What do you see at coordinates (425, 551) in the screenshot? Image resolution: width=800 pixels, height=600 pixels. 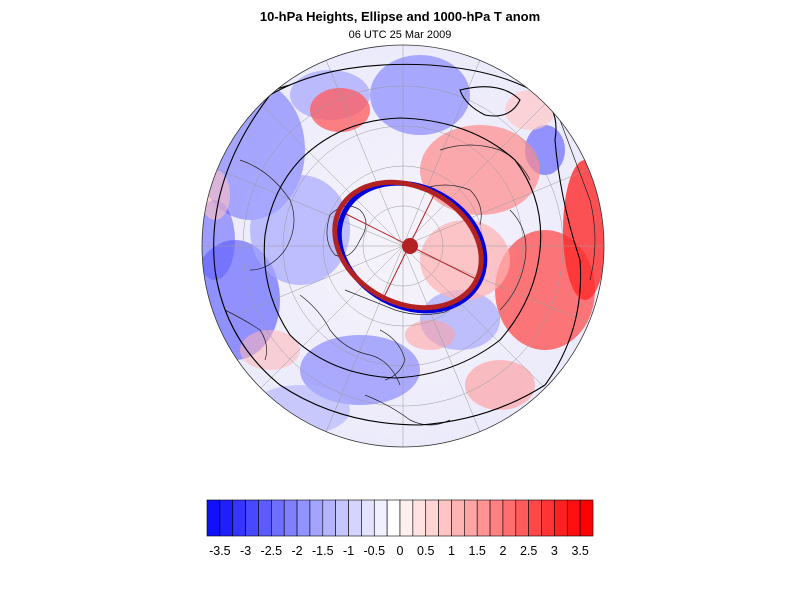 I see `colorbar-tick-label: 0.5` at bounding box center [425, 551].